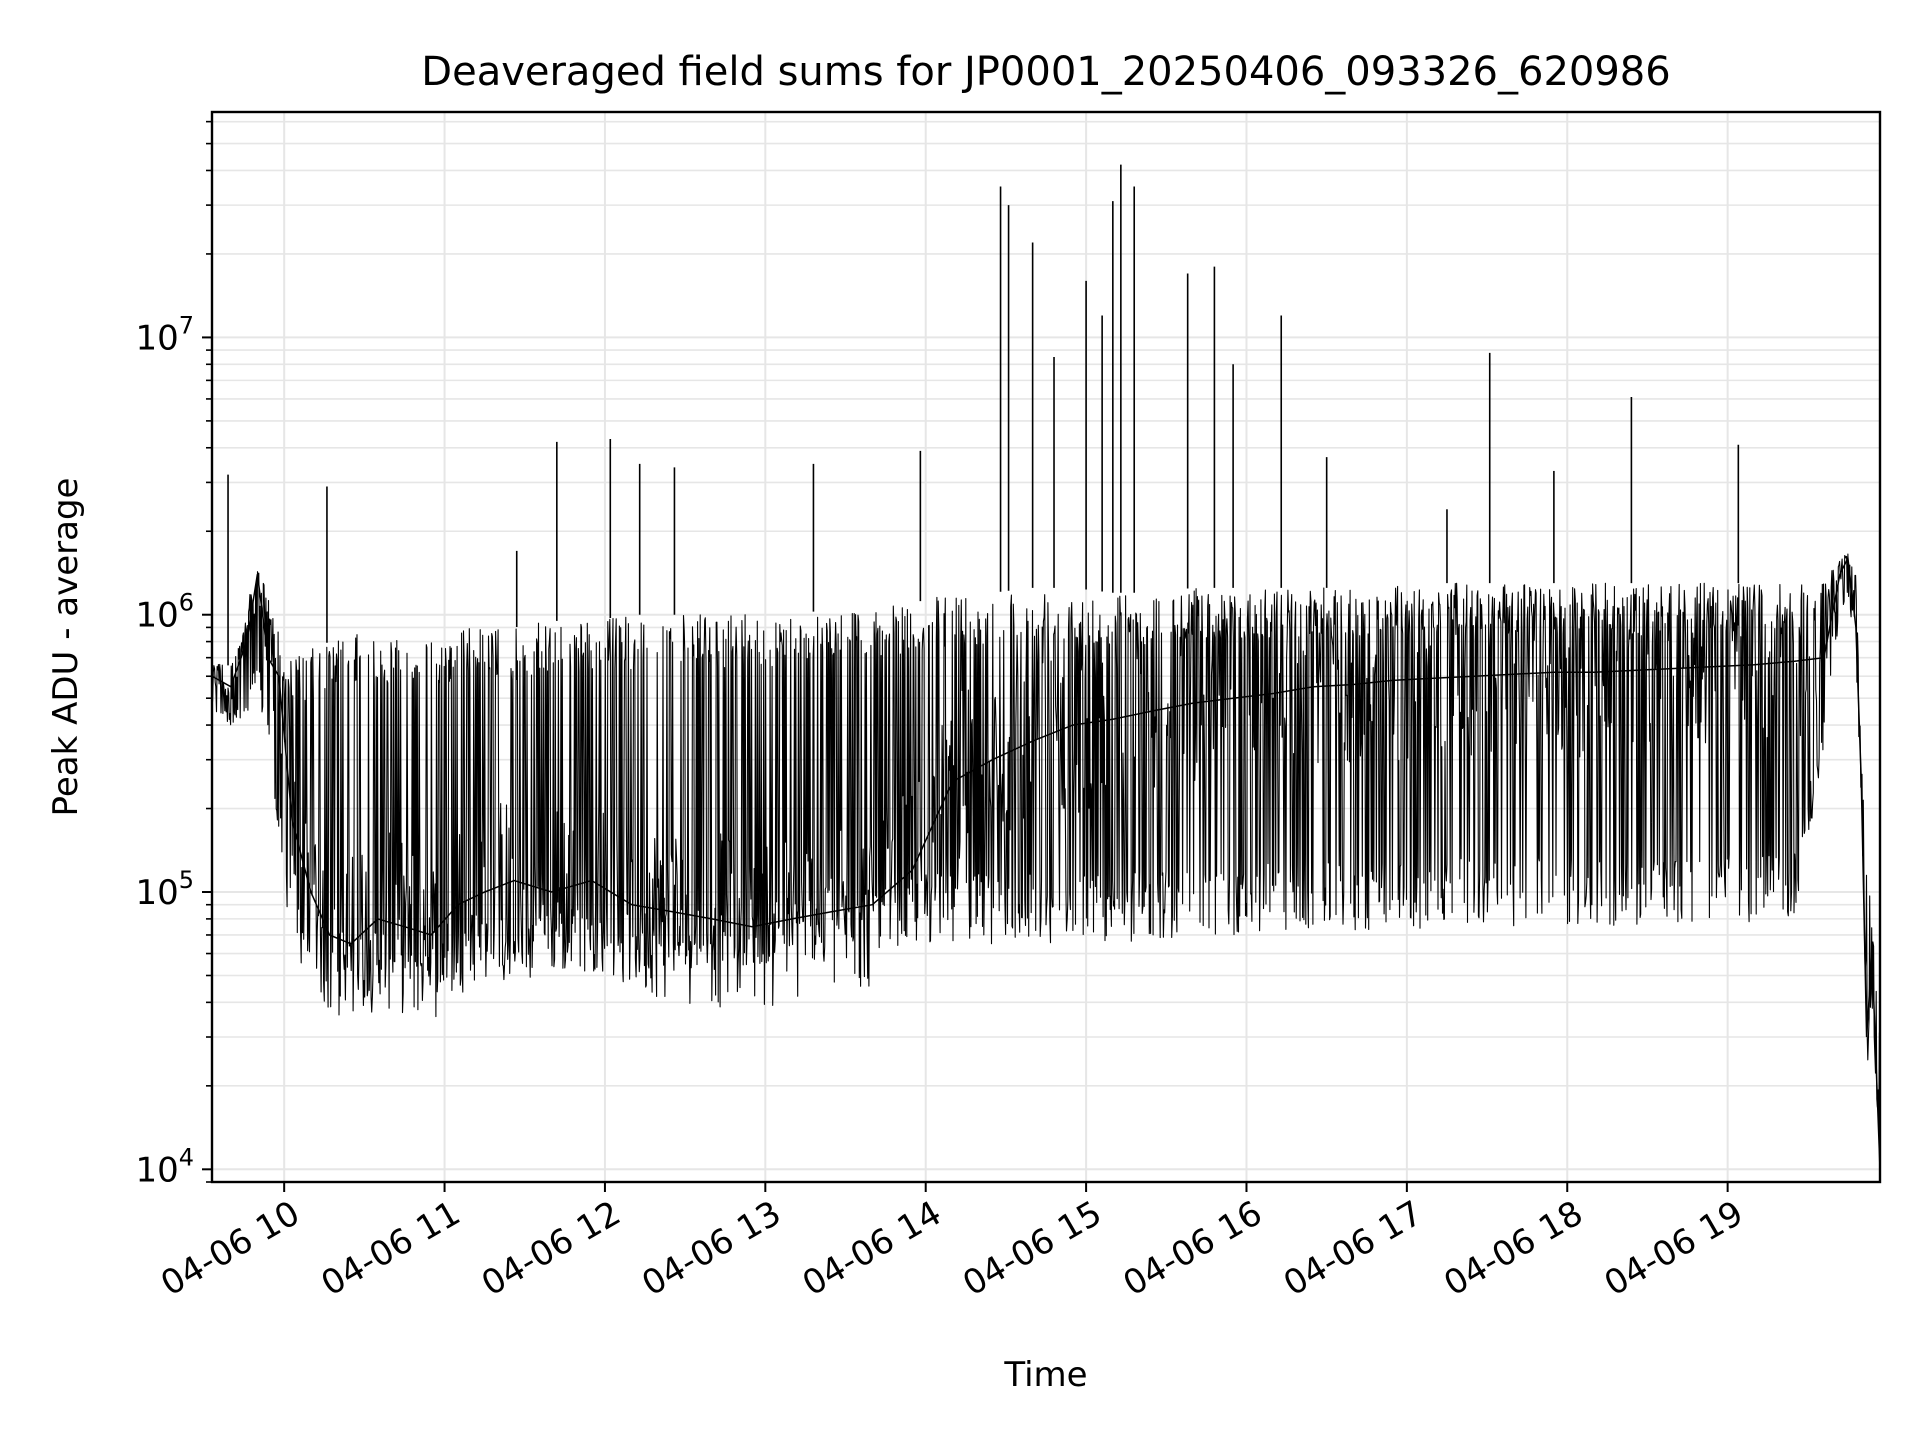 This screenshot has width=1920, height=1440. I want to click on x-tick-label: 04-06 19, so click(1674, 1248).